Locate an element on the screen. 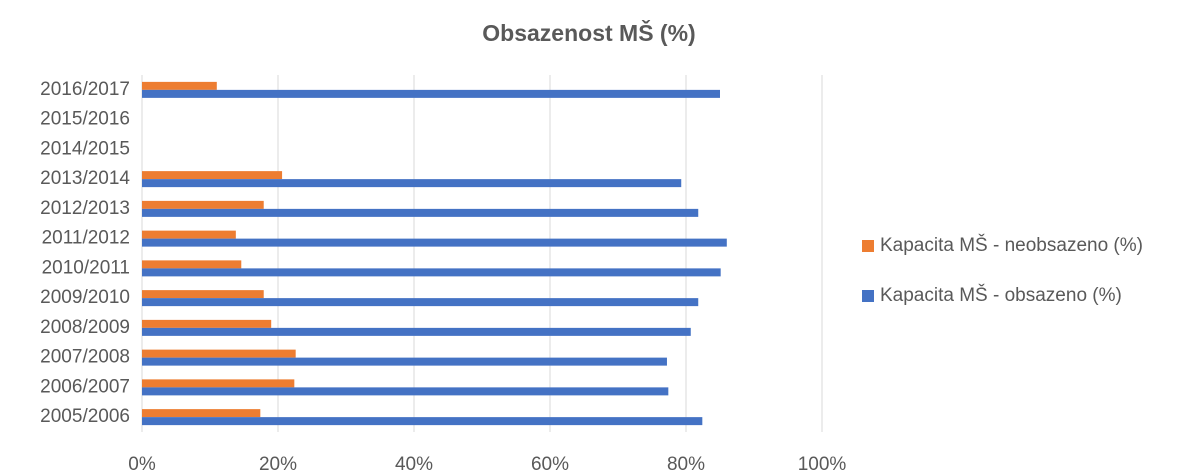 The height and width of the screenshot is (471, 1178). y-tick-label: 2007/2008 is located at coordinates (85, 357).